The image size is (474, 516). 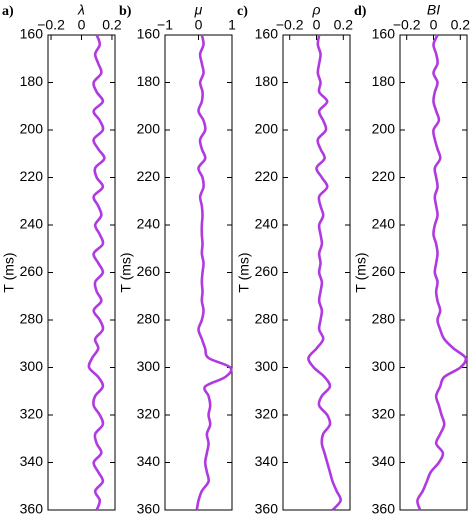 What do you see at coordinates (232, 25) in the screenshot?
I see `x-tick-label: 1` at bounding box center [232, 25].